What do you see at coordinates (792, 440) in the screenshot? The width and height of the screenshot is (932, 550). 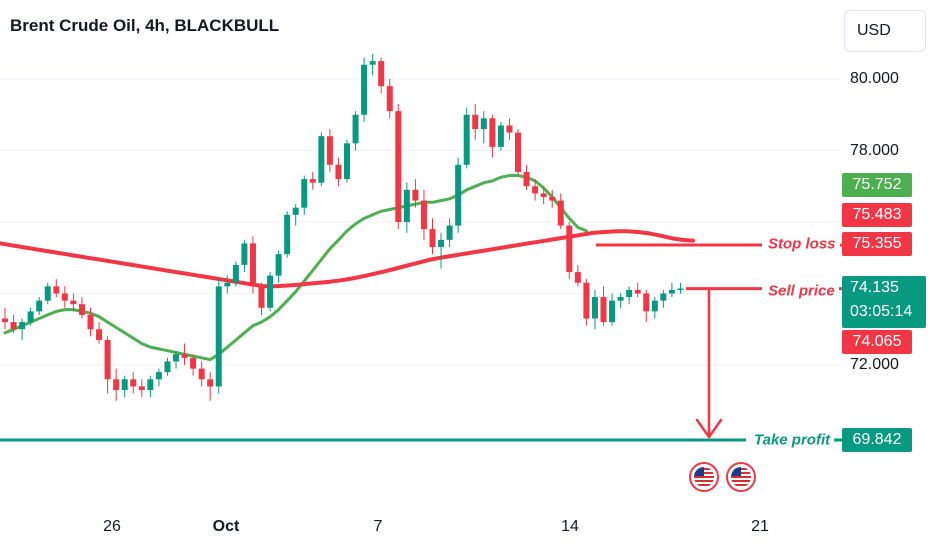 I see `take-profit-label: Take profit` at bounding box center [792, 440].